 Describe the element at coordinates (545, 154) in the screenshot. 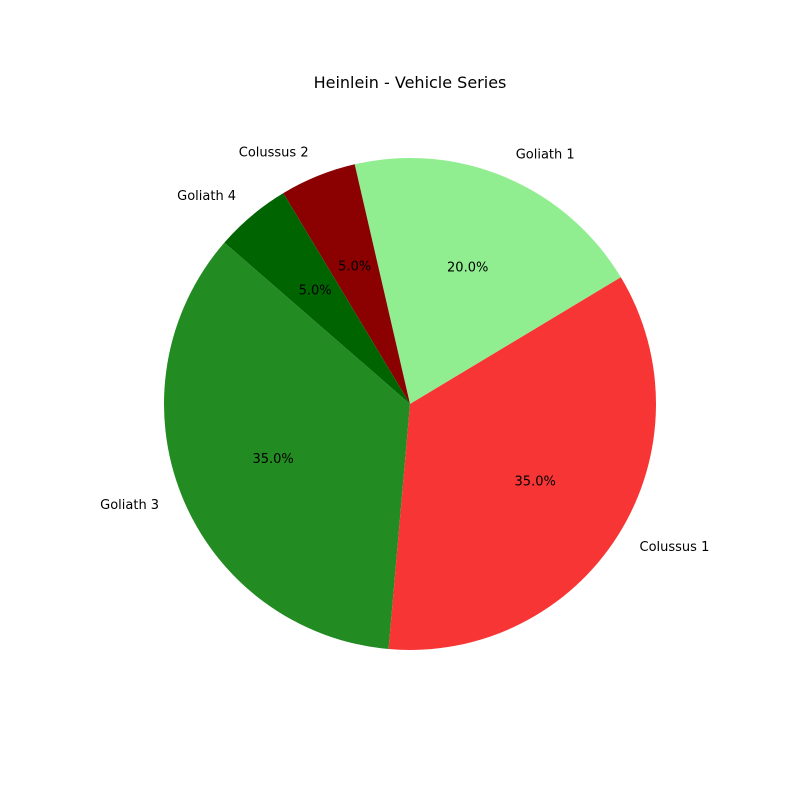

I see `slice-label-goliath-1: Goliath 1` at that location.